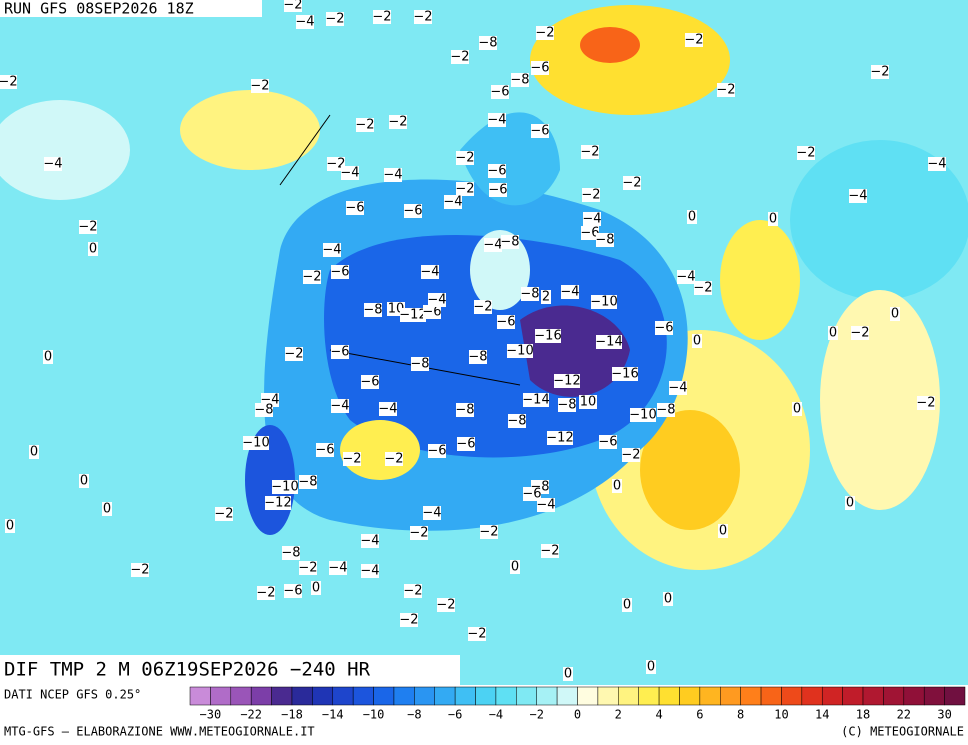  Describe the element at coordinates (519, 351) in the screenshot. I see `contour-label: −10` at that location.